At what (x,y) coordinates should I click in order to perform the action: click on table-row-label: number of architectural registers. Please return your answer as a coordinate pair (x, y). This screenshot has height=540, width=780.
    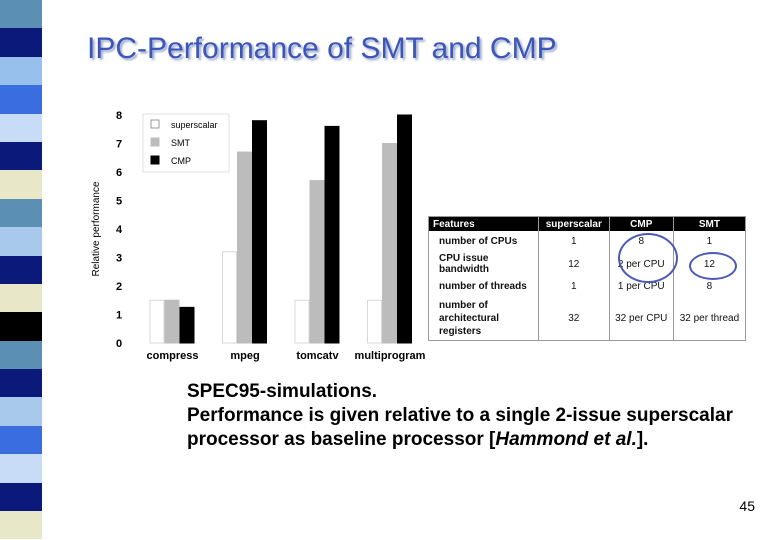
    Looking at the image, I should click on (469, 319).